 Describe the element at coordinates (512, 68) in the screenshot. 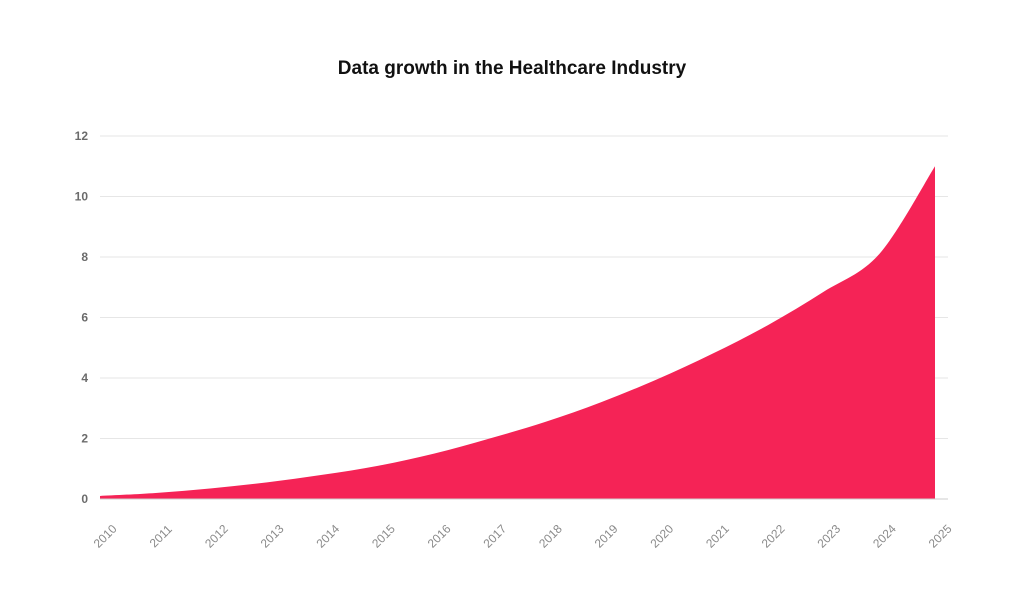

I see `chart-title: Data growth in the Healthcare Industry` at that location.